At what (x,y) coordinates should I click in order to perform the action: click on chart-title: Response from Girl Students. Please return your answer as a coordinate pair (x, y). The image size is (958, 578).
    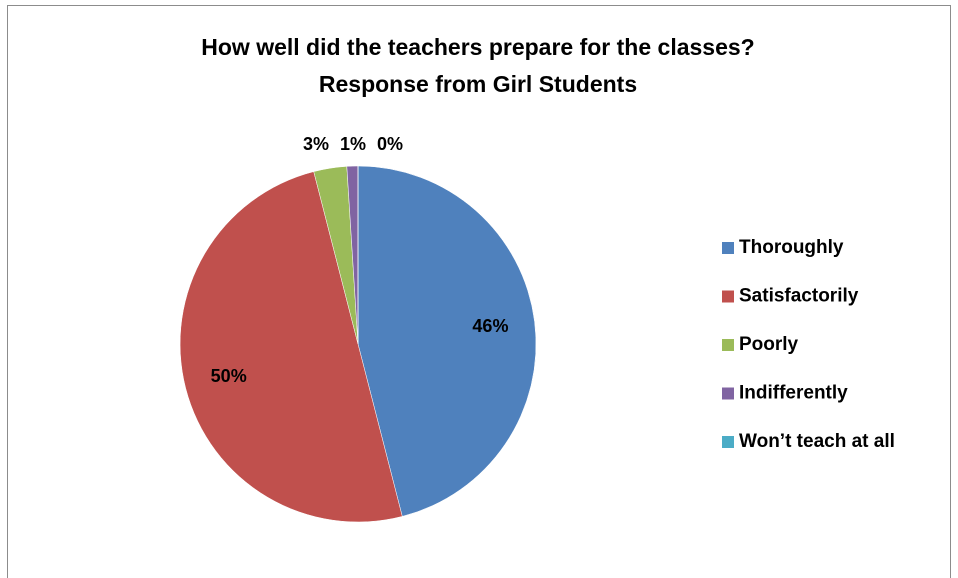
    Looking at the image, I should click on (478, 84).